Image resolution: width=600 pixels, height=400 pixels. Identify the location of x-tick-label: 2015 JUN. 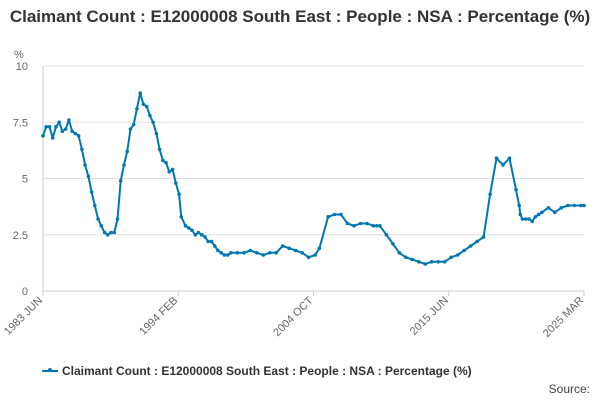
(429, 316).